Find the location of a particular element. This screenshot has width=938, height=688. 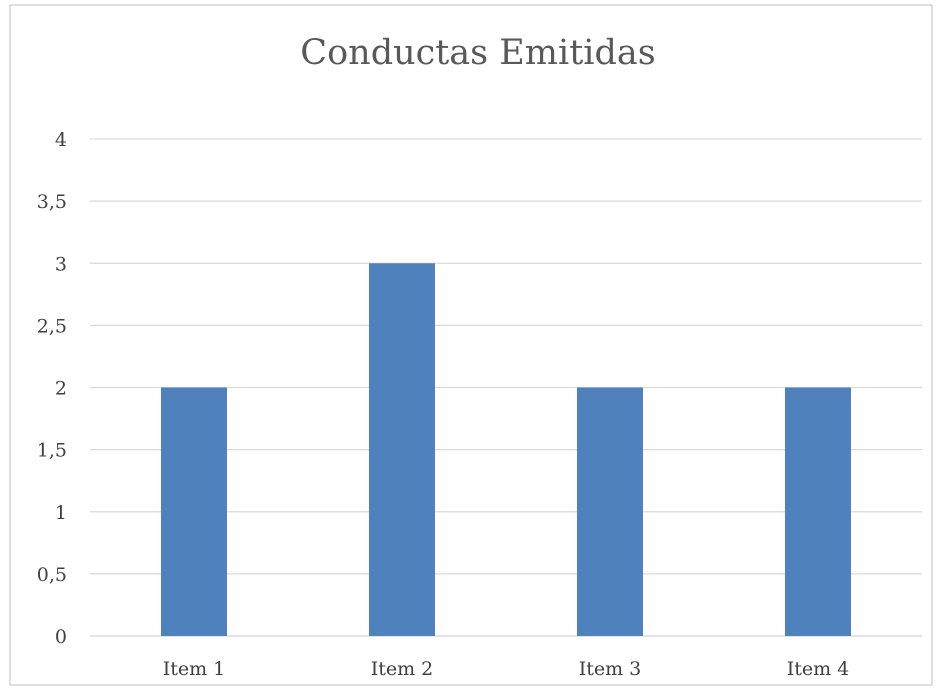

x-tick-label: Item 1 is located at coordinates (194, 669).